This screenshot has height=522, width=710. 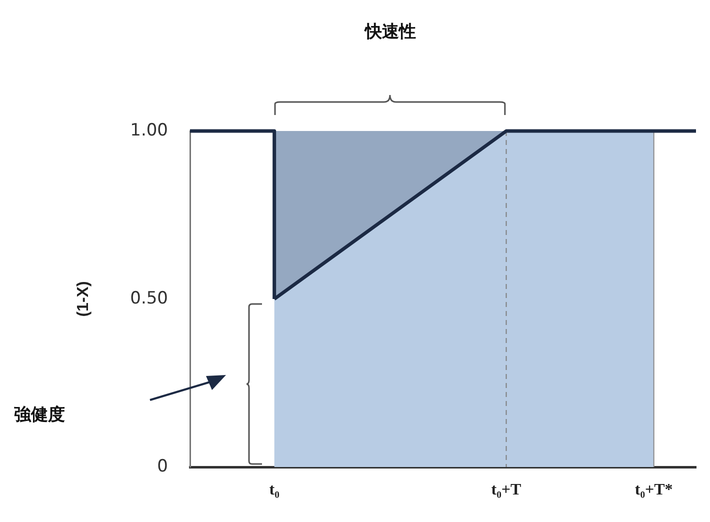 I want to click on y-tick-label: 0.50, so click(x=149, y=298).